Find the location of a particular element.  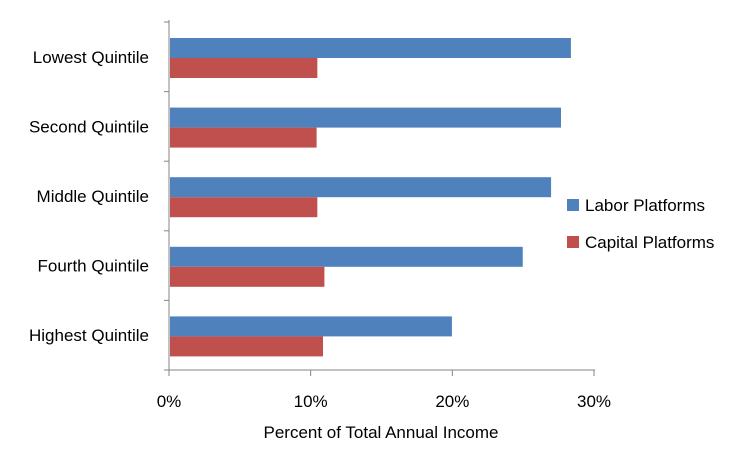

legend-label: Labor Platforms is located at coordinates (645, 205).